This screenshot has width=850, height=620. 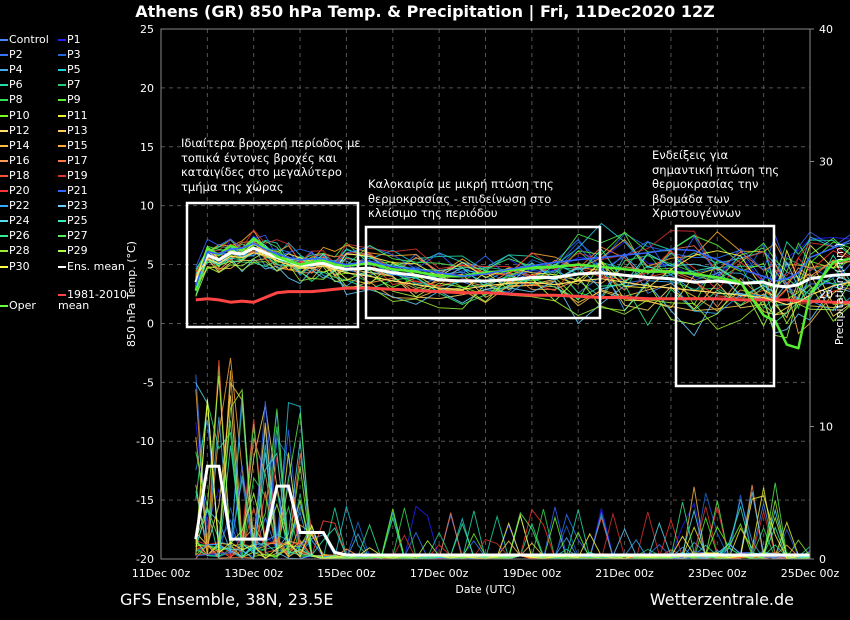 I want to click on legend-item: P24, so click(x=15, y=220).